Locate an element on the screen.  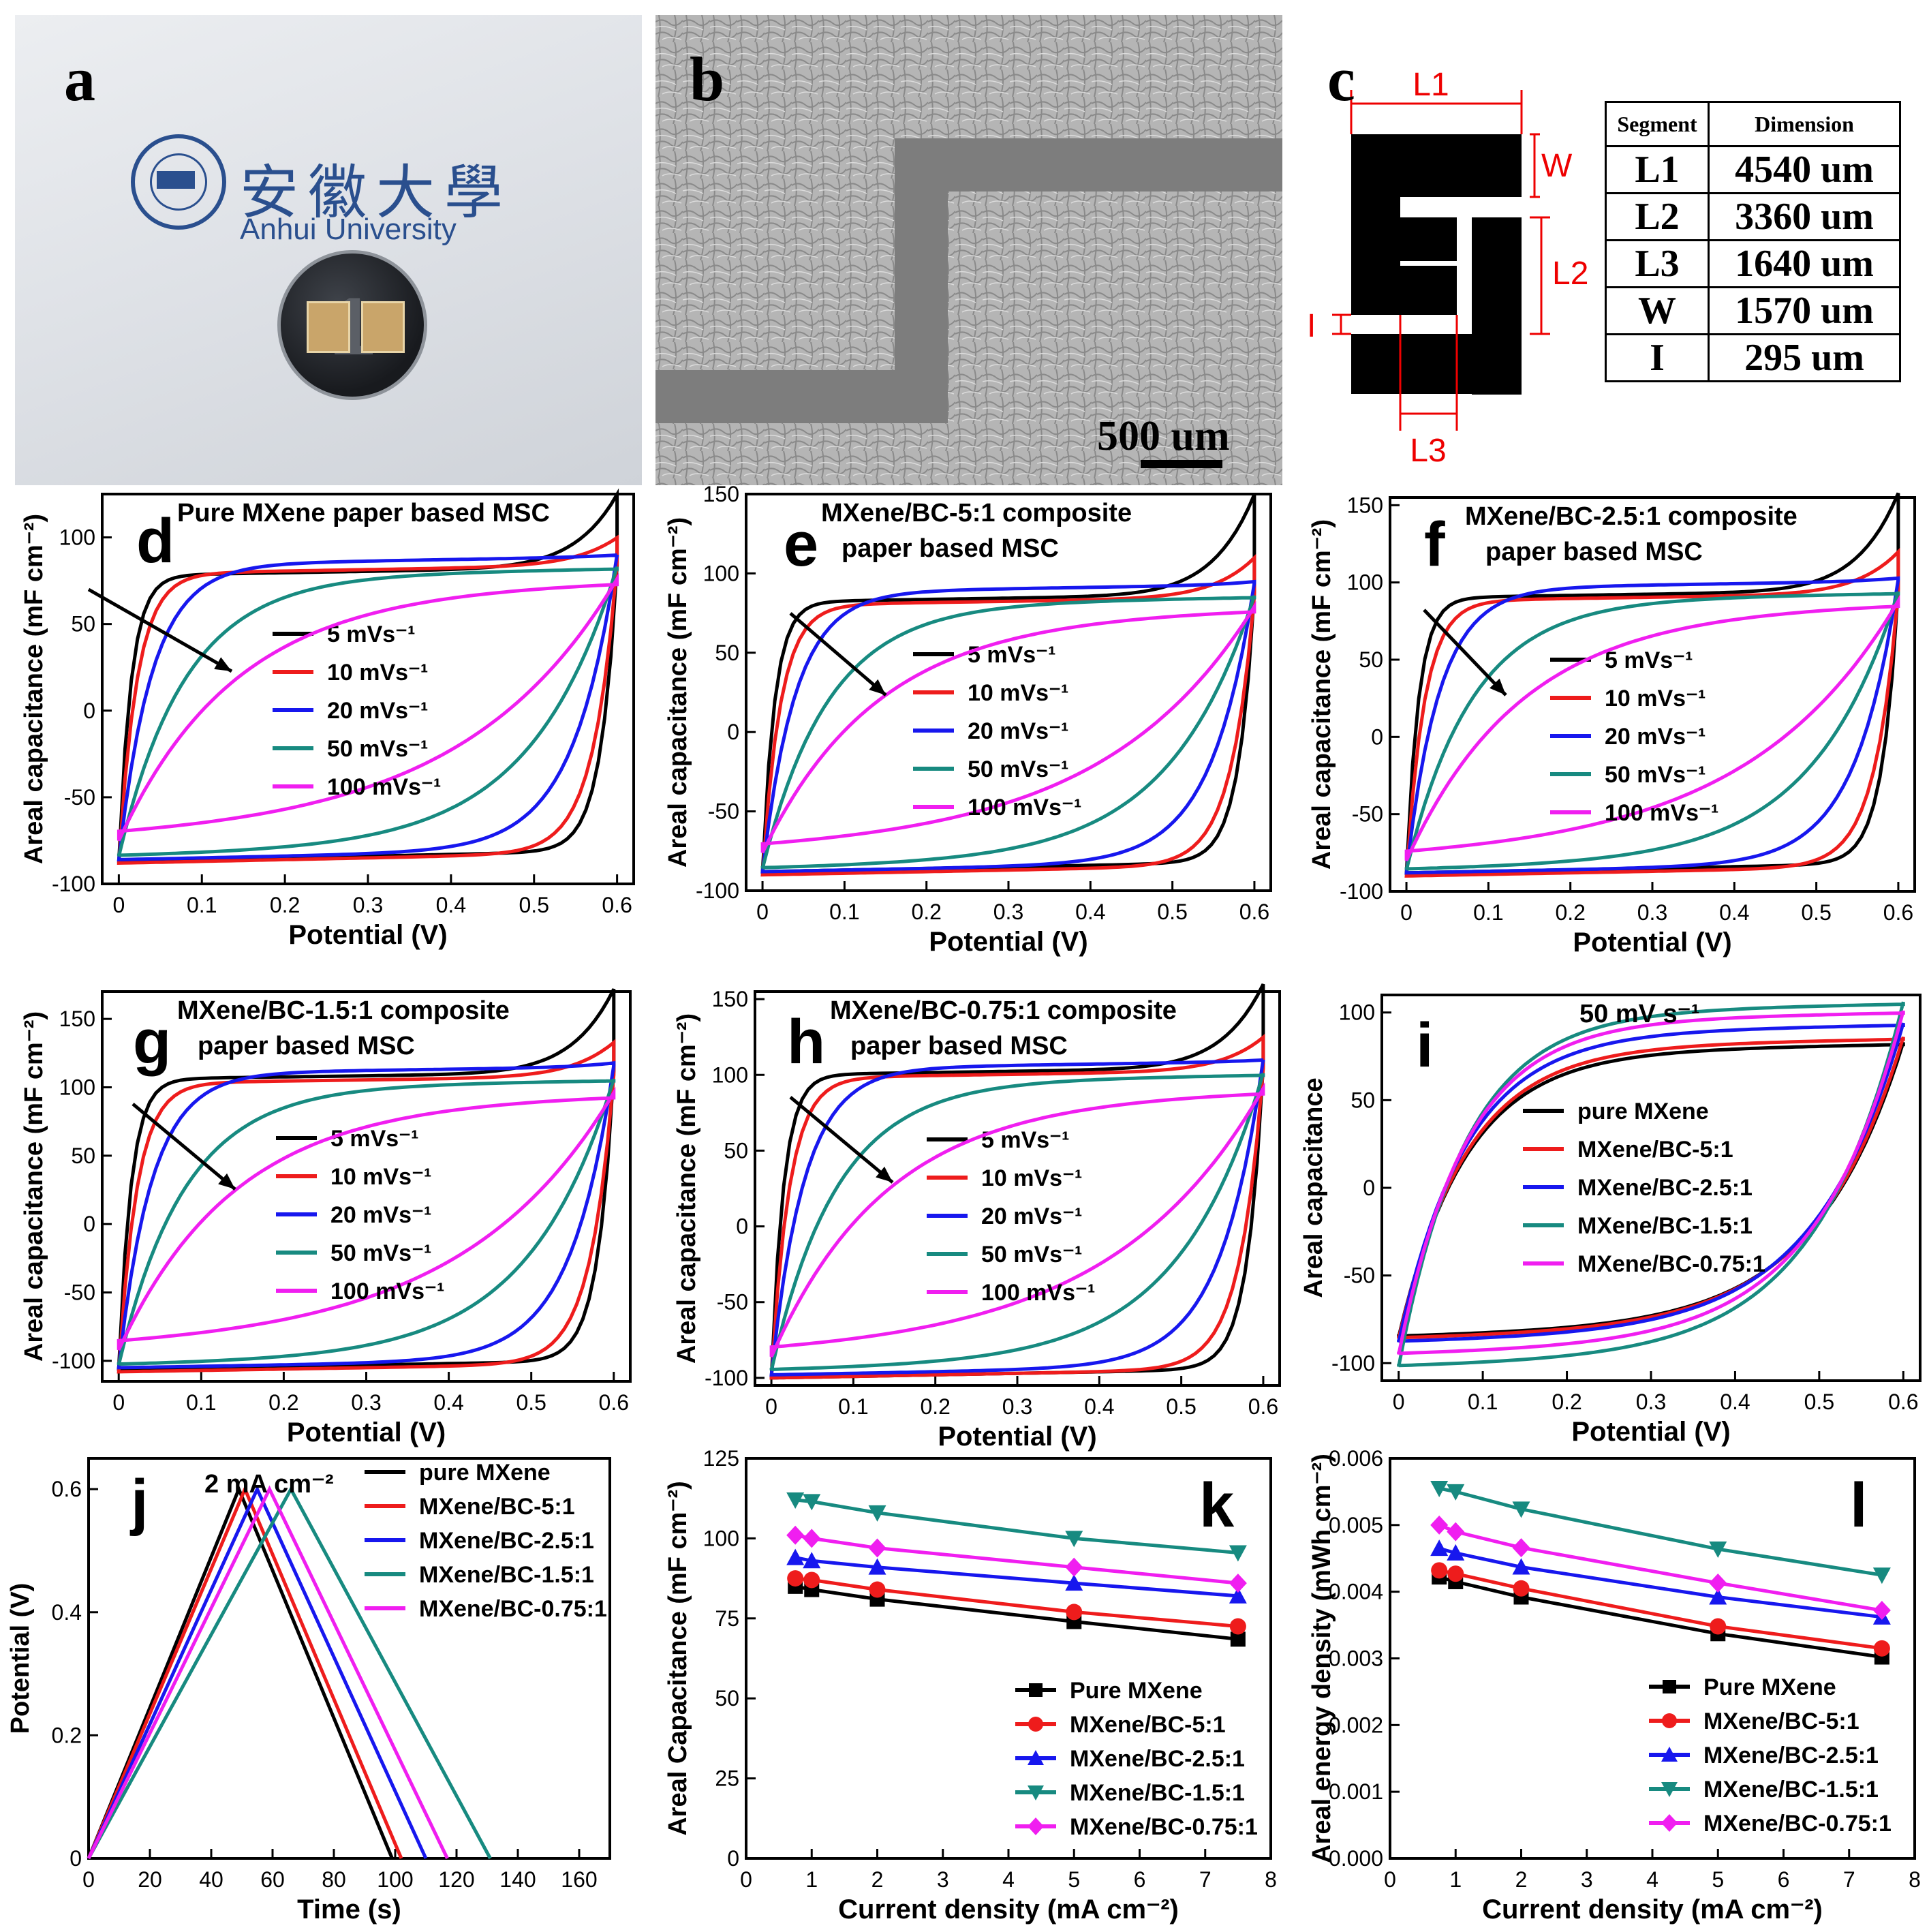
label-I: I is located at coordinates (1311, 326).